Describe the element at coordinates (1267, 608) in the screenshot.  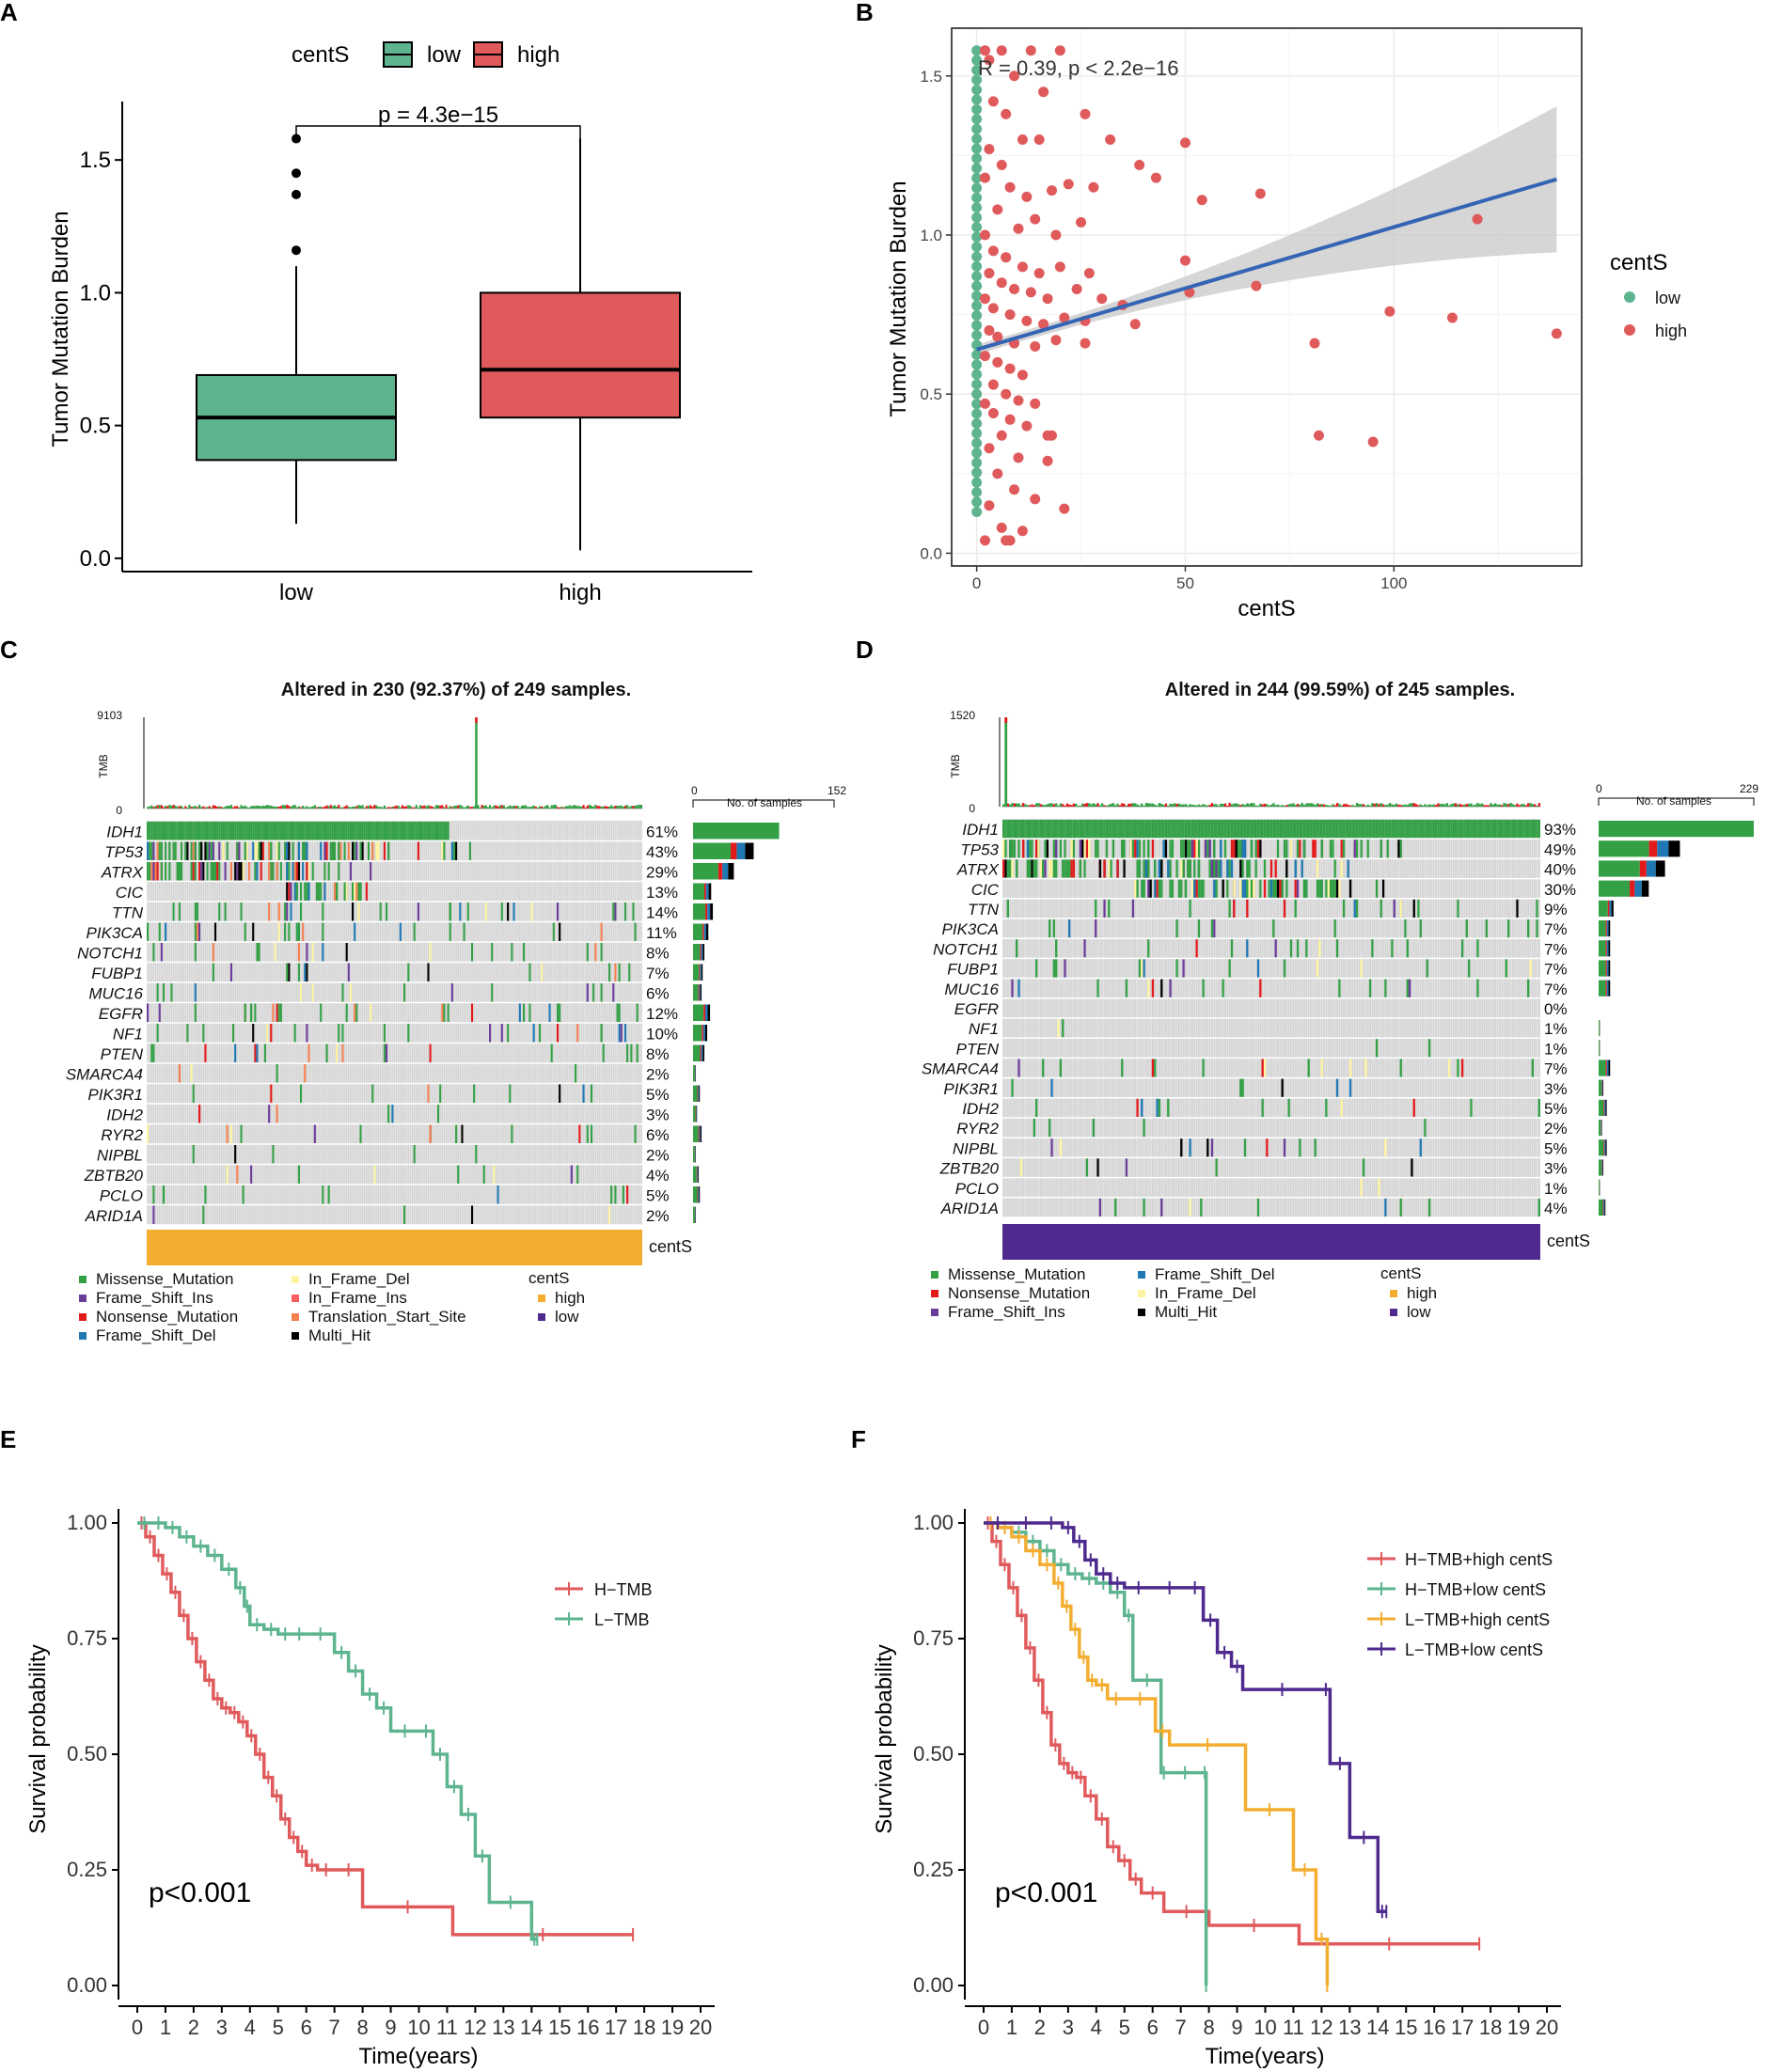
I see `x-axis-label: centS` at that location.